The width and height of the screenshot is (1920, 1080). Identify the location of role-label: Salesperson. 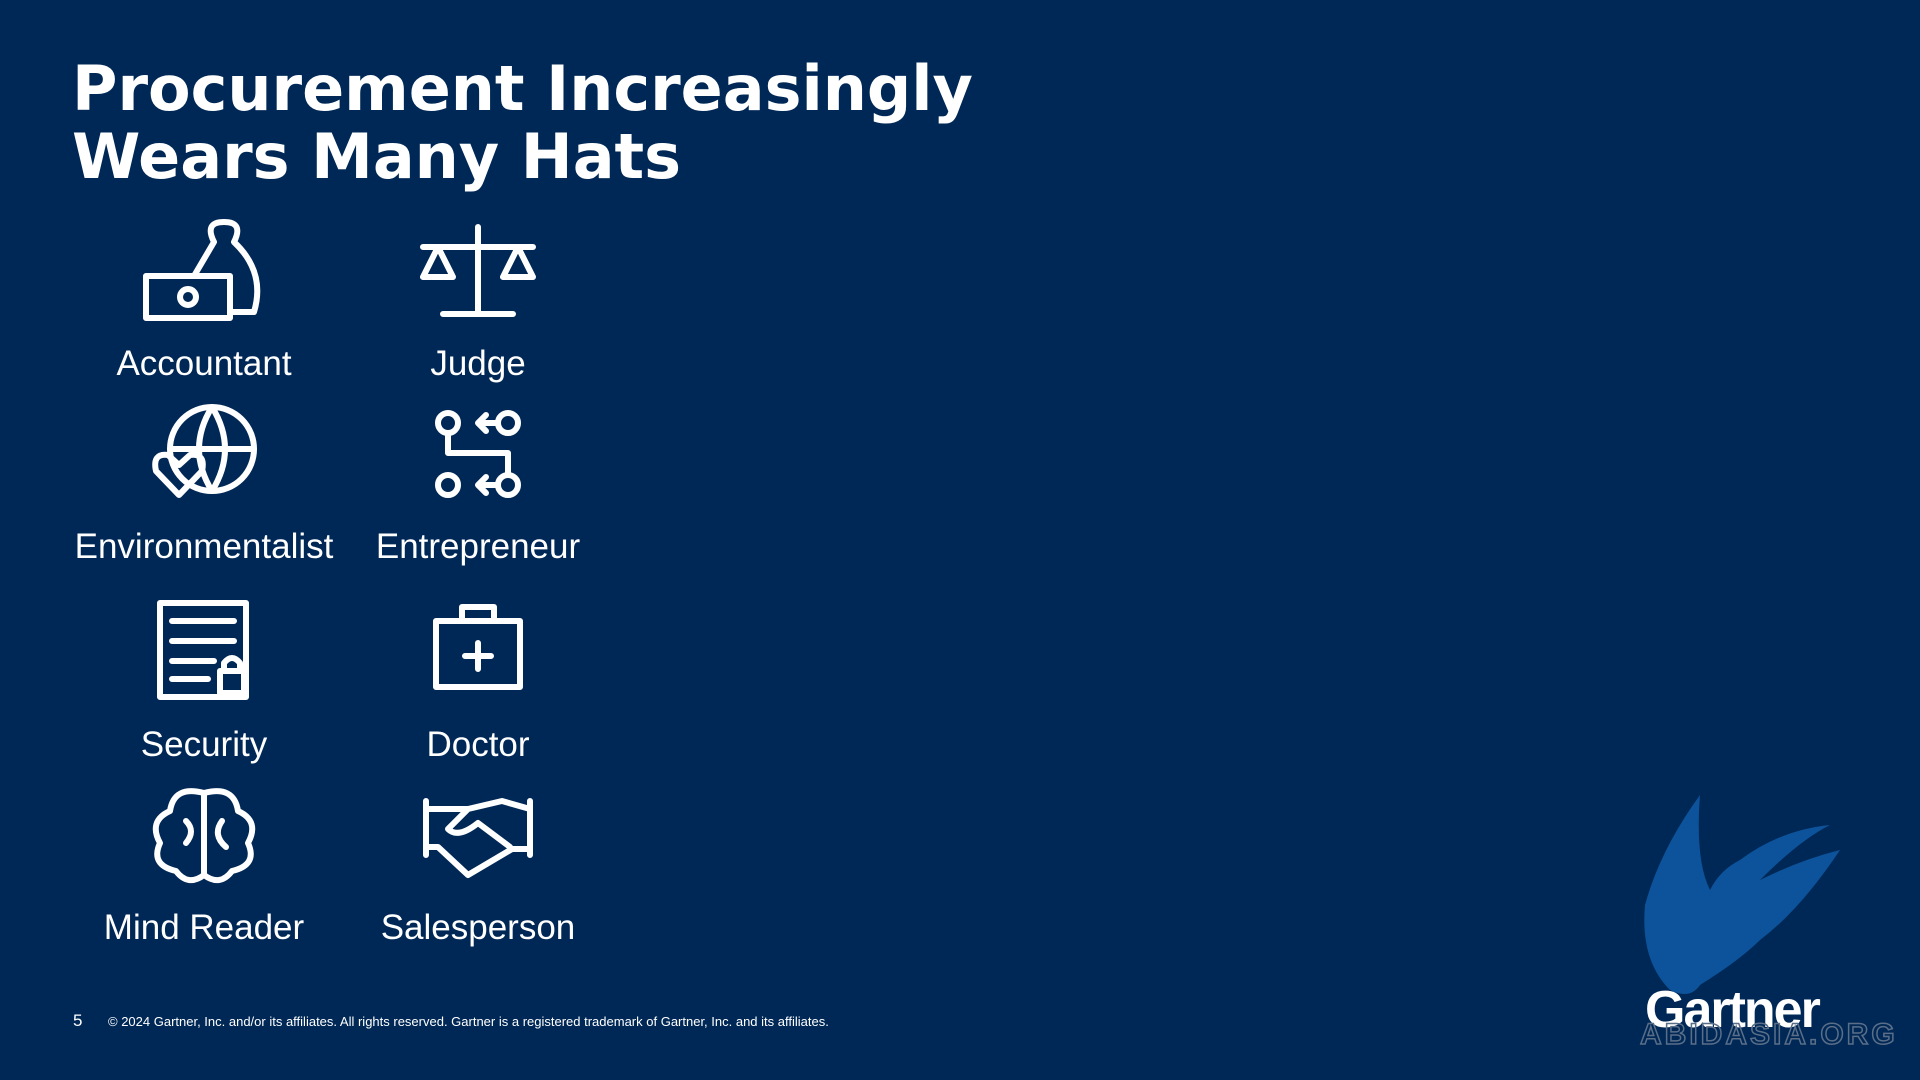
(478, 927).